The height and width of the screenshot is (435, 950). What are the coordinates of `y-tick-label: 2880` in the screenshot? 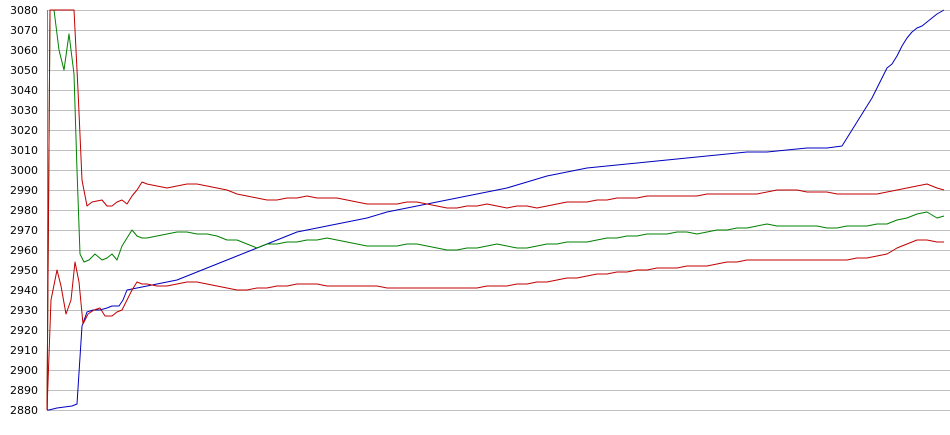 It's located at (24, 410).